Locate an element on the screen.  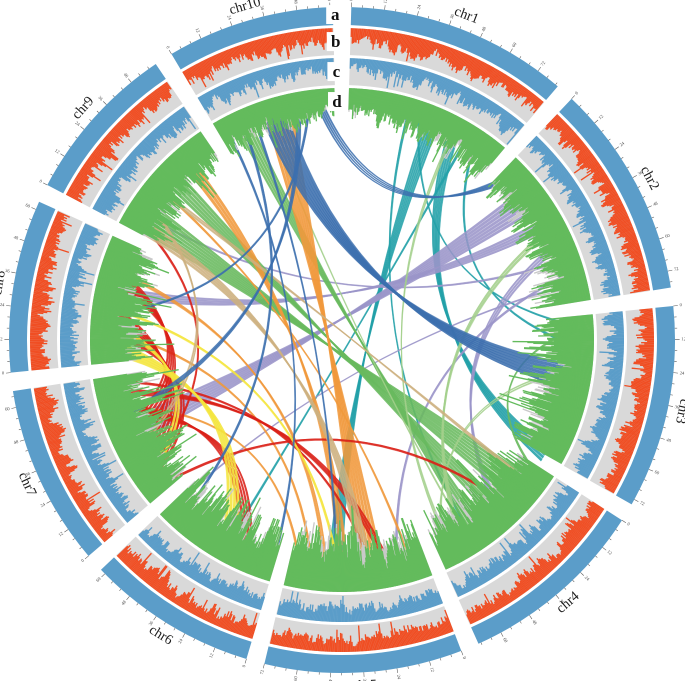
tick-label-chr4-48: 48 is located at coordinates (534, 622).